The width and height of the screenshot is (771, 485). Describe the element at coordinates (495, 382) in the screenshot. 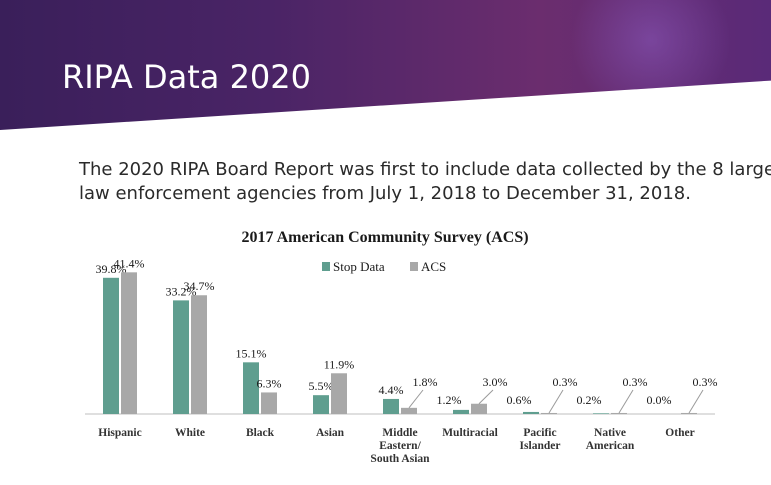

I see `data-label-1-5: 3.0%` at that location.